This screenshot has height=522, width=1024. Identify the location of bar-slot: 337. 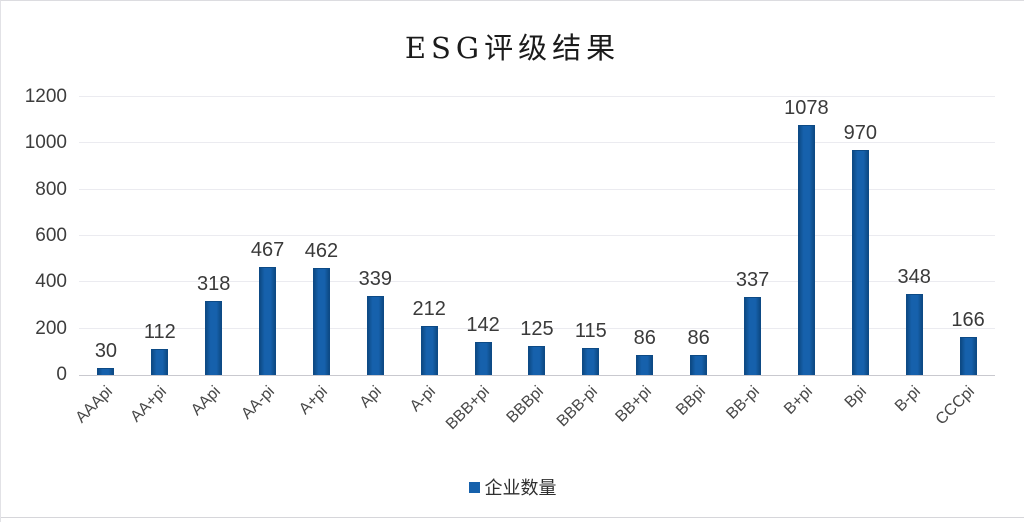
(753, 236).